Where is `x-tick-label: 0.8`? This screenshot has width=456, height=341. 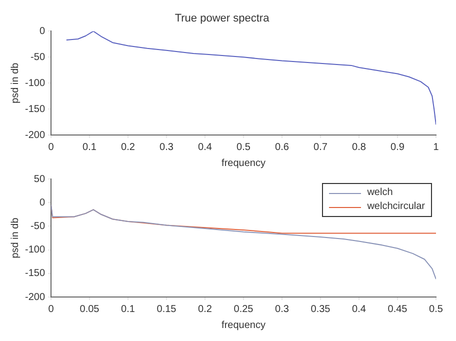 x-tick-label: 0.8 is located at coordinates (359, 147).